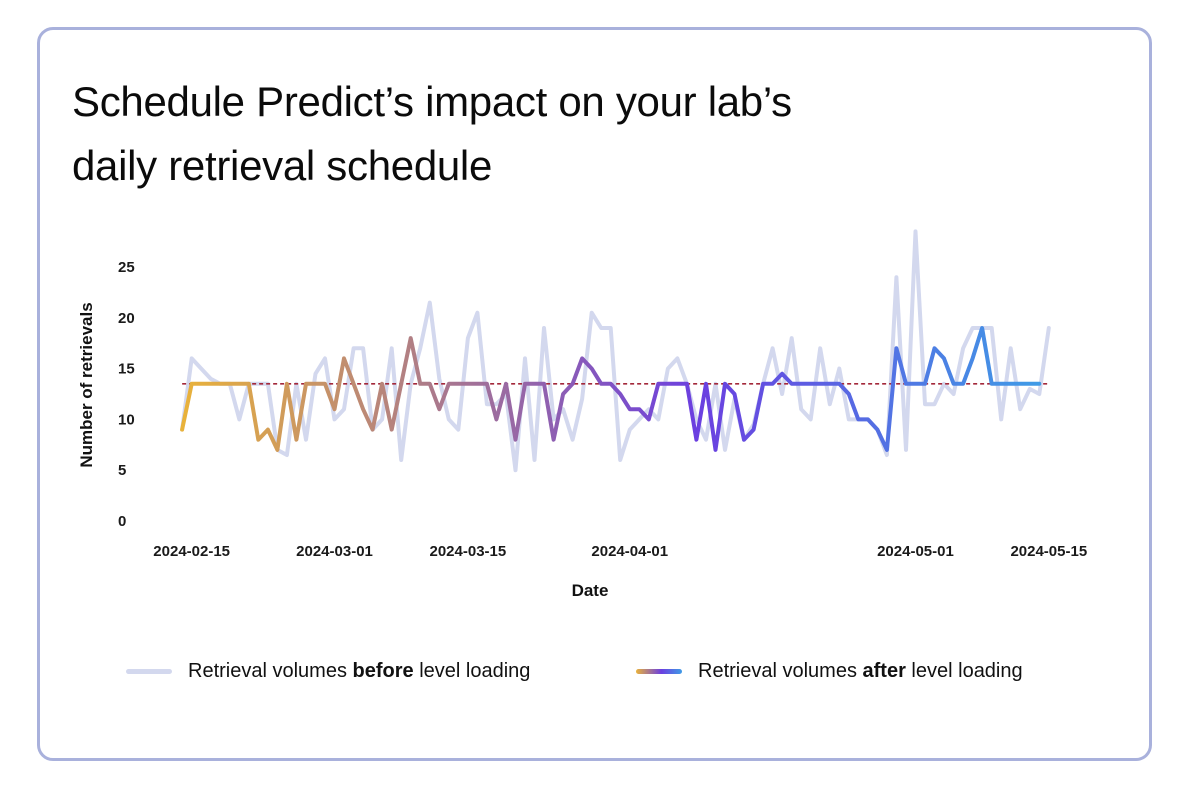  What do you see at coordinates (191, 551) in the screenshot?
I see `x-tick-label: 2024-02-15` at bounding box center [191, 551].